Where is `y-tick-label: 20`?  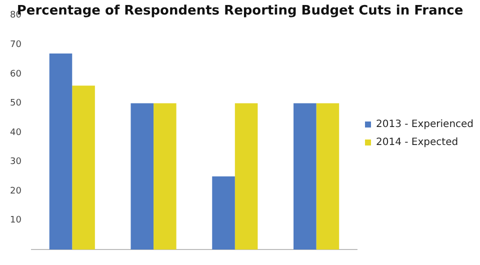
y-tick-label: 20 is located at coordinates (16, 191).